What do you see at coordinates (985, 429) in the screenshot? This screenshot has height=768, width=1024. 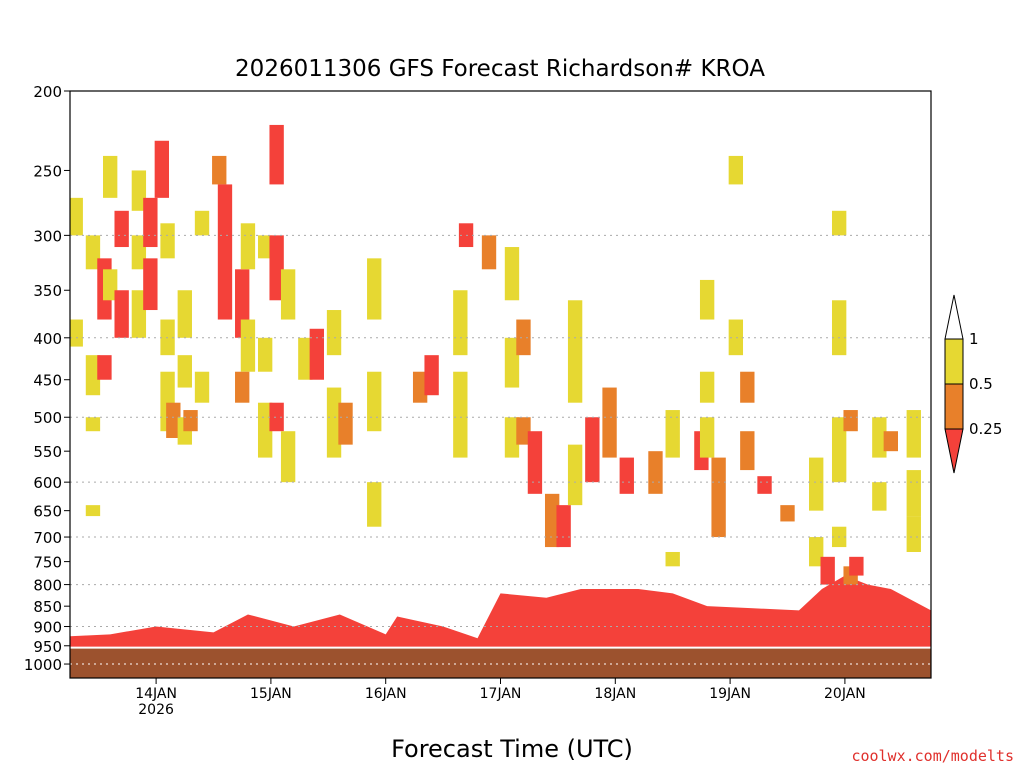 I see `colorbar-label: 0.25` at bounding box center [985, 429].